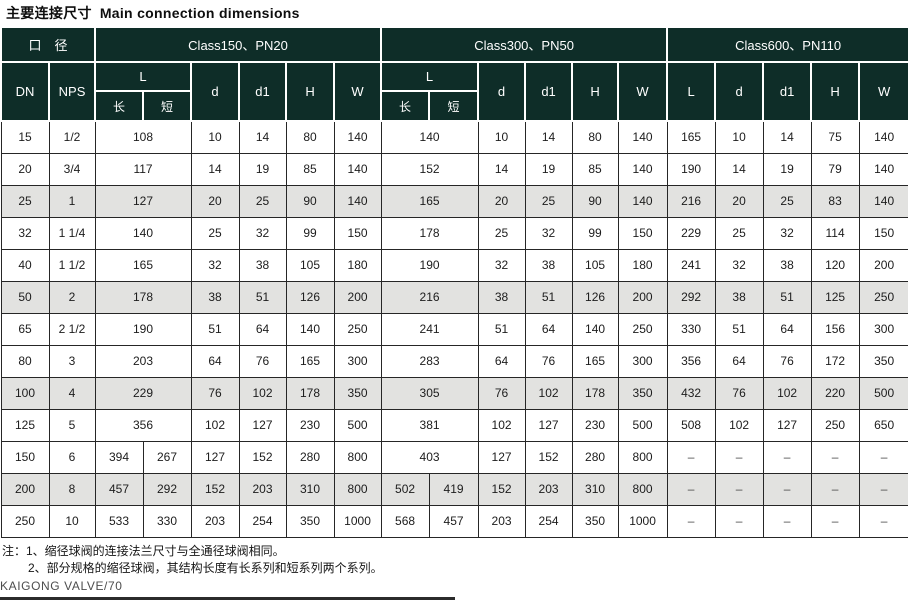 This screenshot has height=600, width=908. What do you see at coordinates (739, 91) in the screenshot?
I see `header-c600-d: d` at bounding box center [739, 91].